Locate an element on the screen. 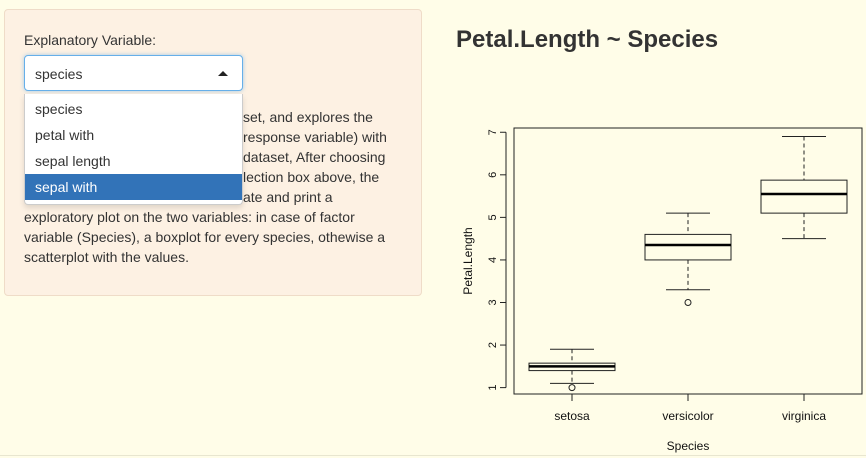 The height and width of the screenshot is (458, 866). y-axis-label: Petal.Length is located at coordinates (468, 260).